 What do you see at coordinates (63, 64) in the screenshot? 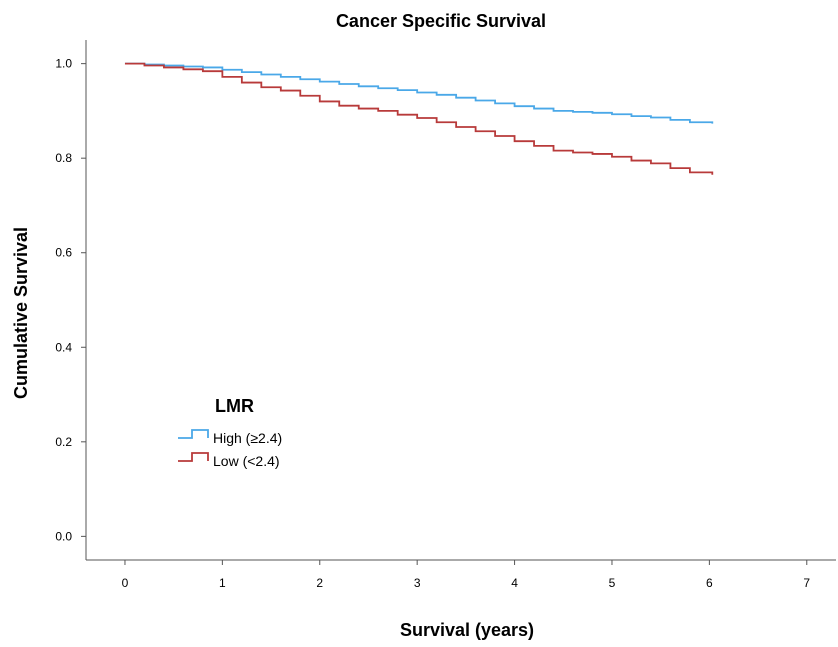
I see `y-tick-label: 1.0` at bounding box center [63, 64].